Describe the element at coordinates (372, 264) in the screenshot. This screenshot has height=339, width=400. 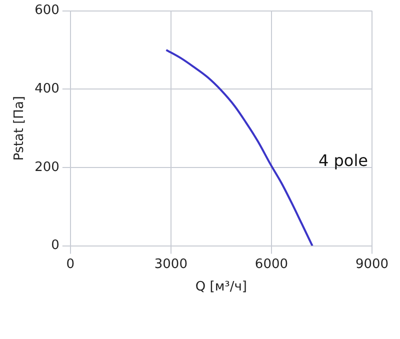
I see `x-tick-label: 9000` at that location.